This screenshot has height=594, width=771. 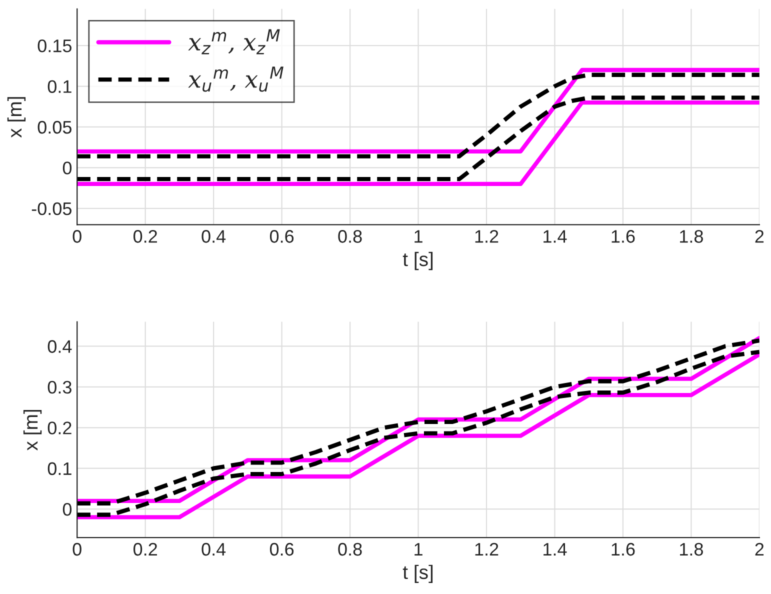 What do you see at coordinates (60, 346) in the screenshot?
I see `y-tick-label: 0.4` at bounding box center [60, 346].